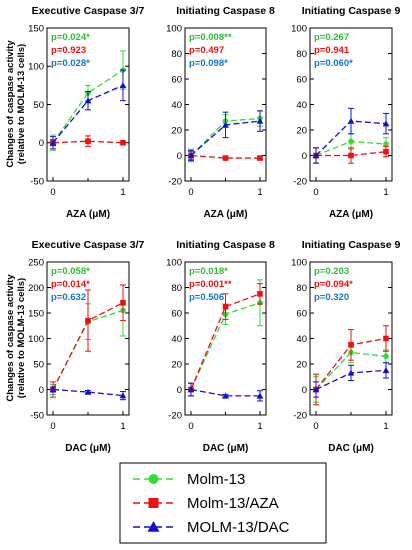 The width and height of the screenshot is (412, 550). Describe the element at coordinates (233, 503) in the screenshot. I see `legend-label: Molm-13/AZA` at that location.